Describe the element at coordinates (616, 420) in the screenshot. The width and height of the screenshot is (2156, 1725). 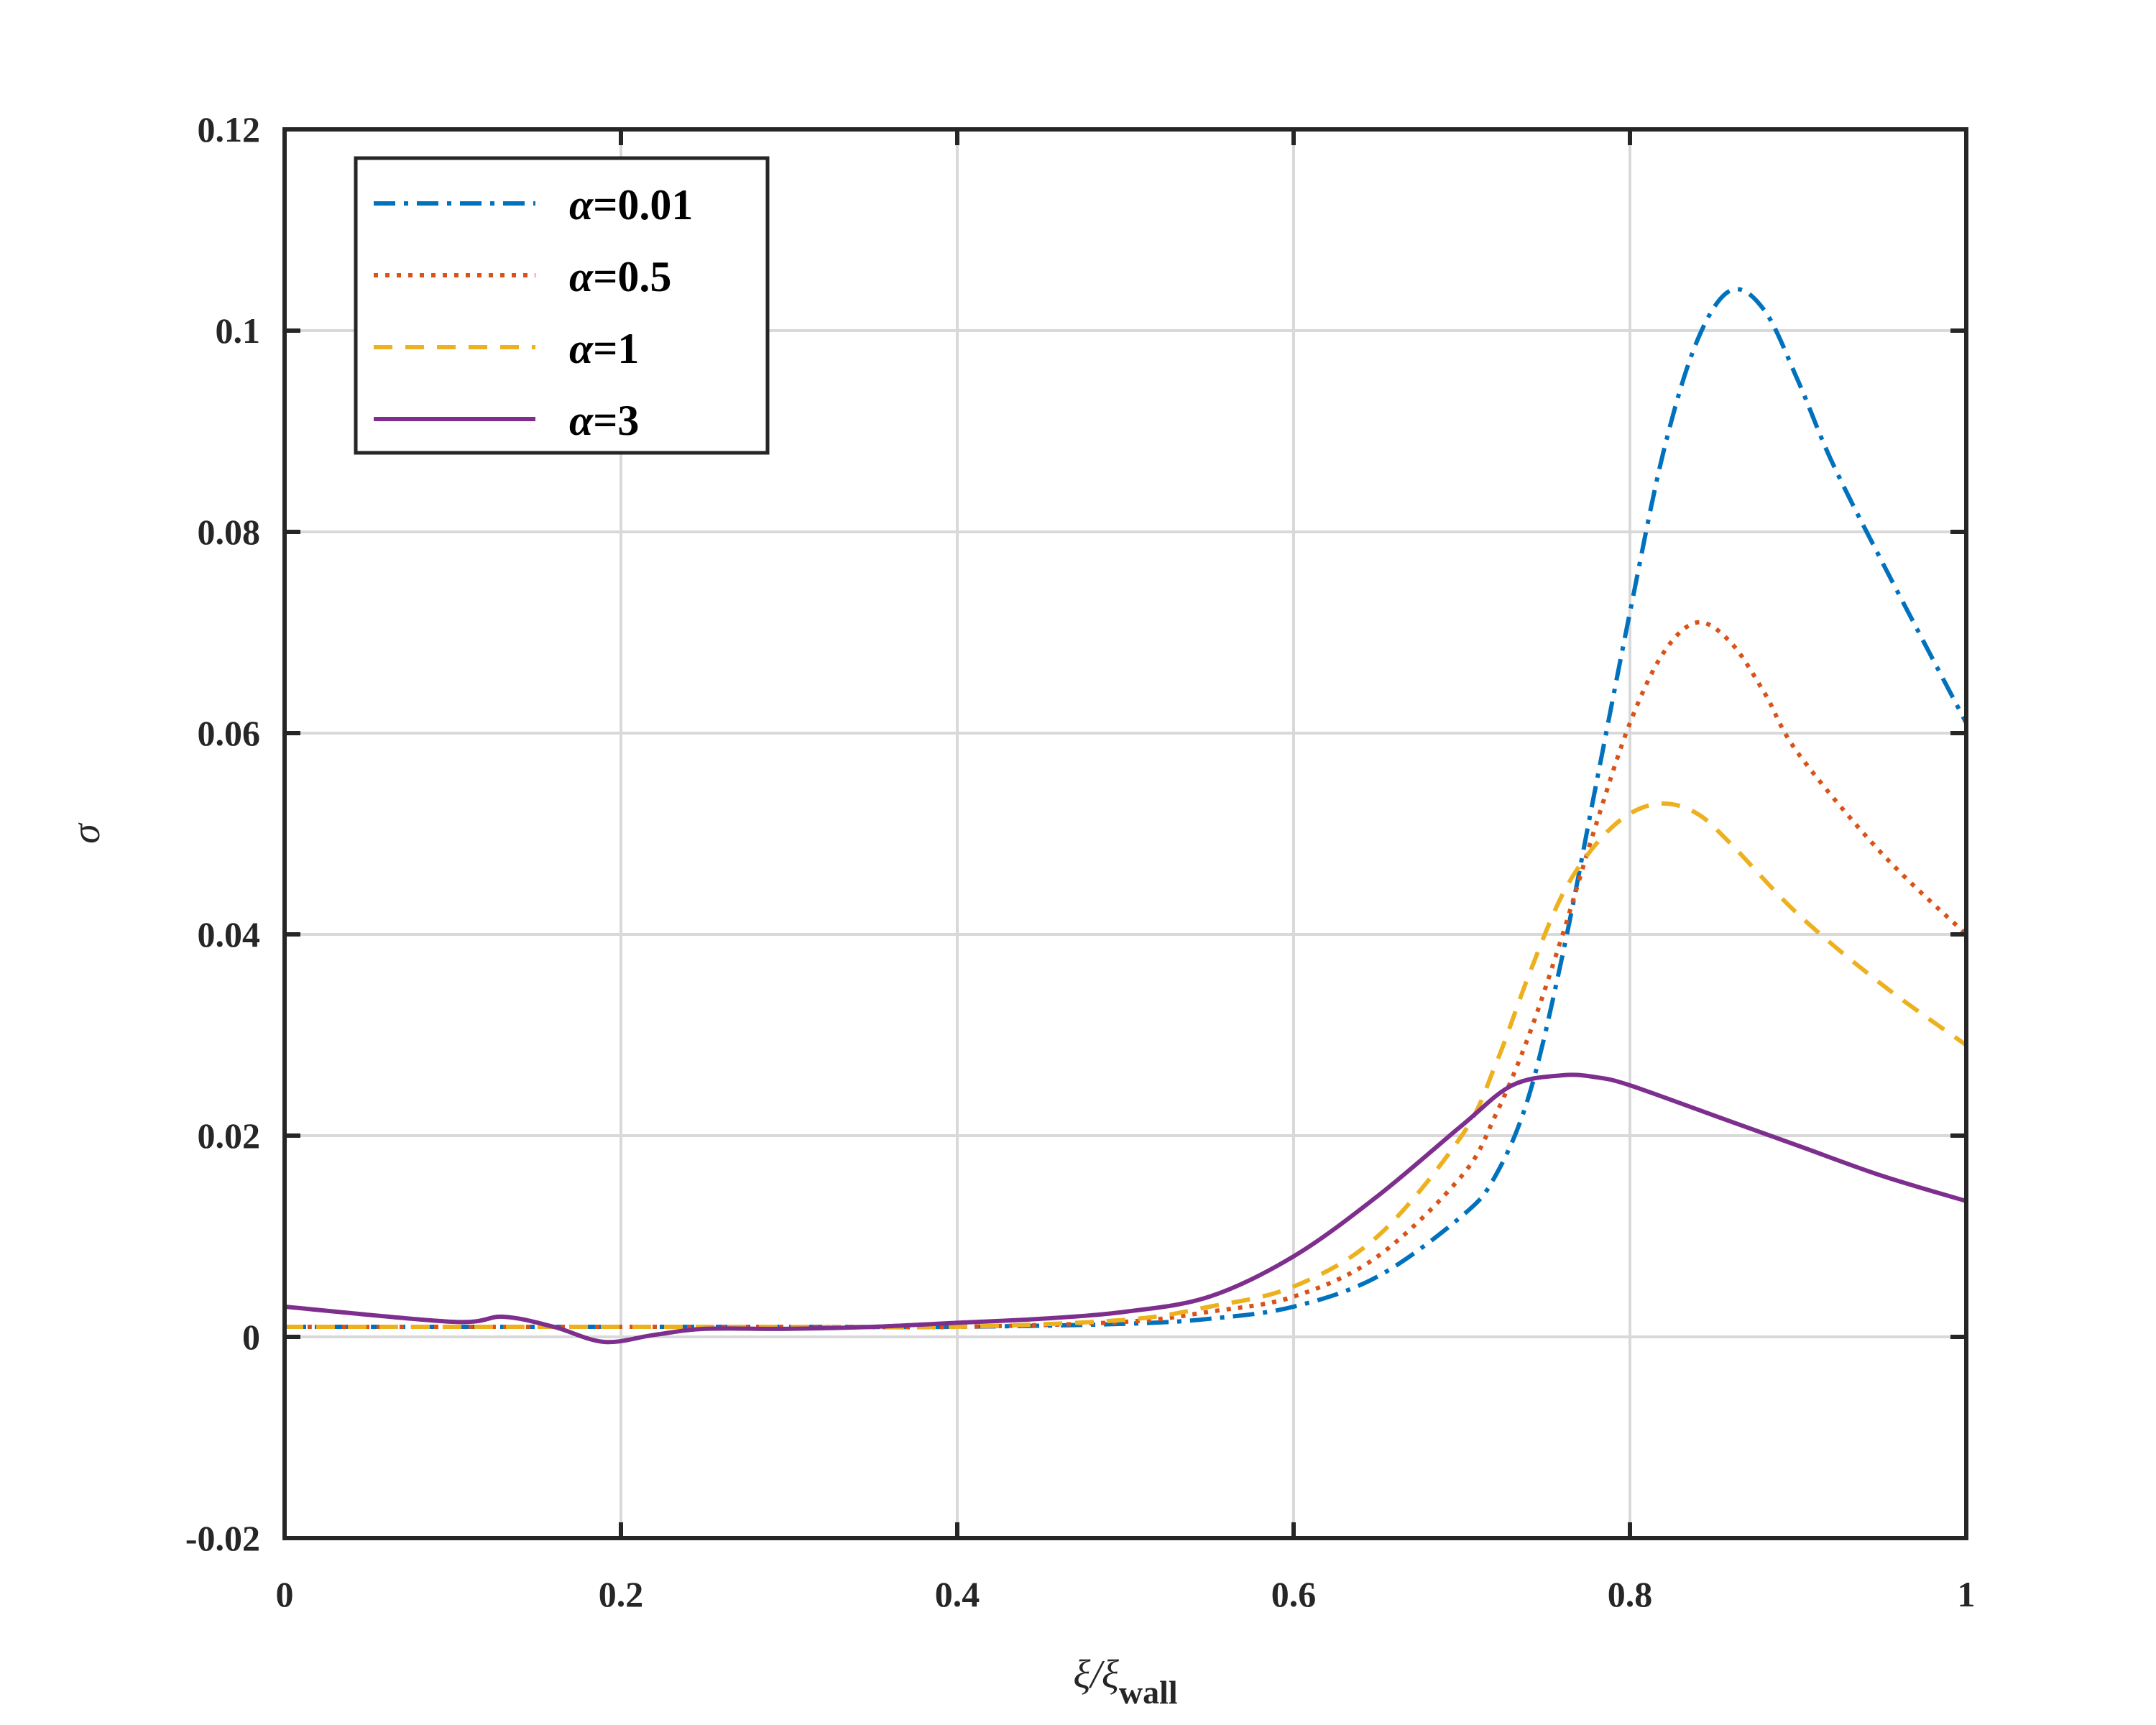
I see `legend-value: =3` at that location.